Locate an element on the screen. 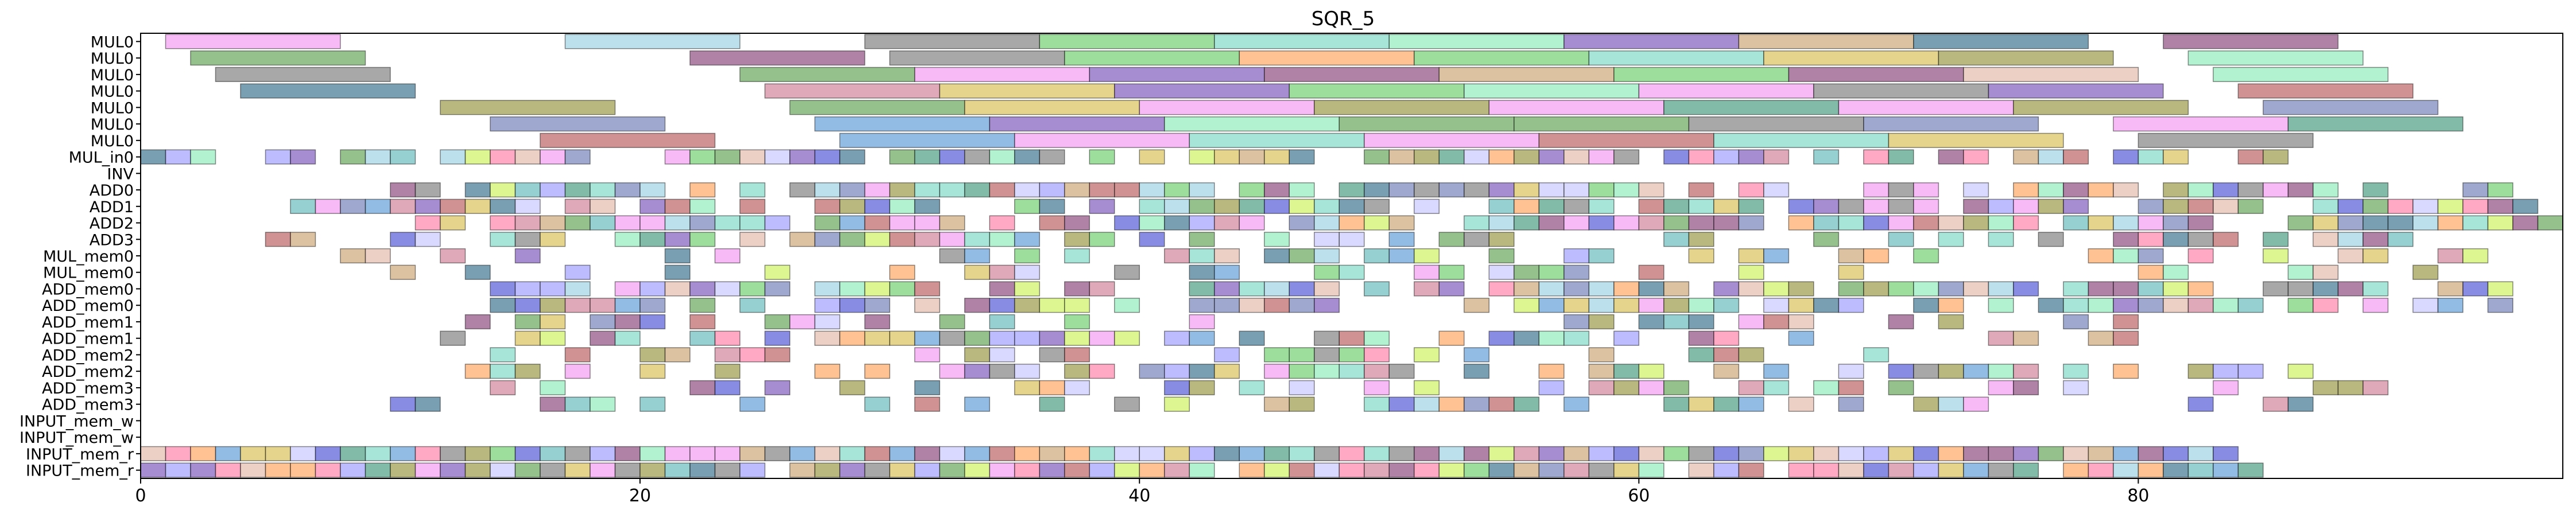 Image resolution: width=2576 pixels, height=518 pixels. y-tick-label: MUL0 is located at coordinates (112, 42).